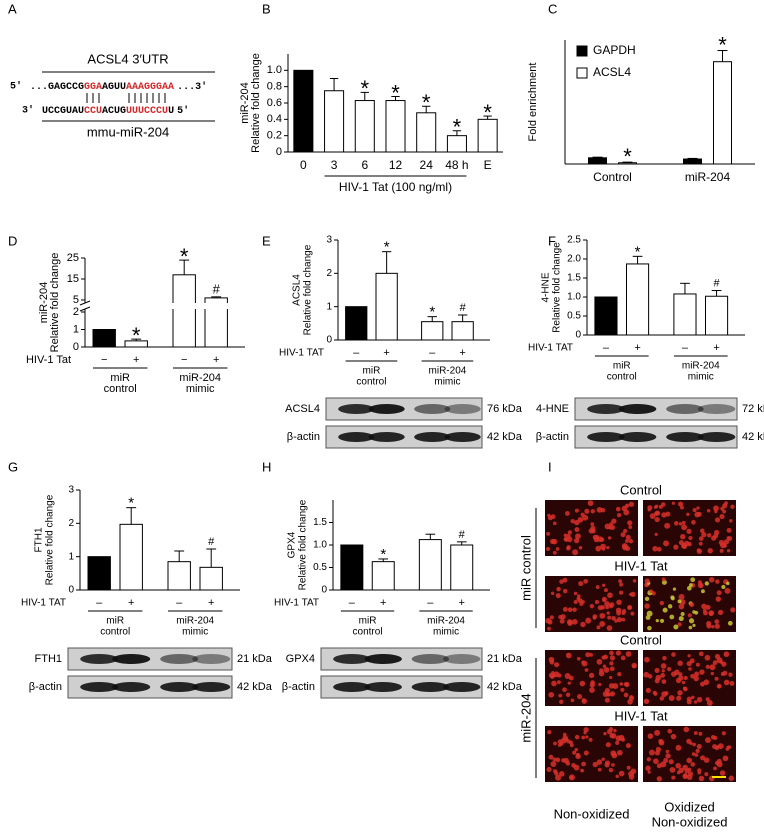 The height and width of the screenshot is (832, 764). What do you see at coordinates (300, 659) in the screenshot?
I see `blot-label: GPX4` at bounding box center [300, 659].